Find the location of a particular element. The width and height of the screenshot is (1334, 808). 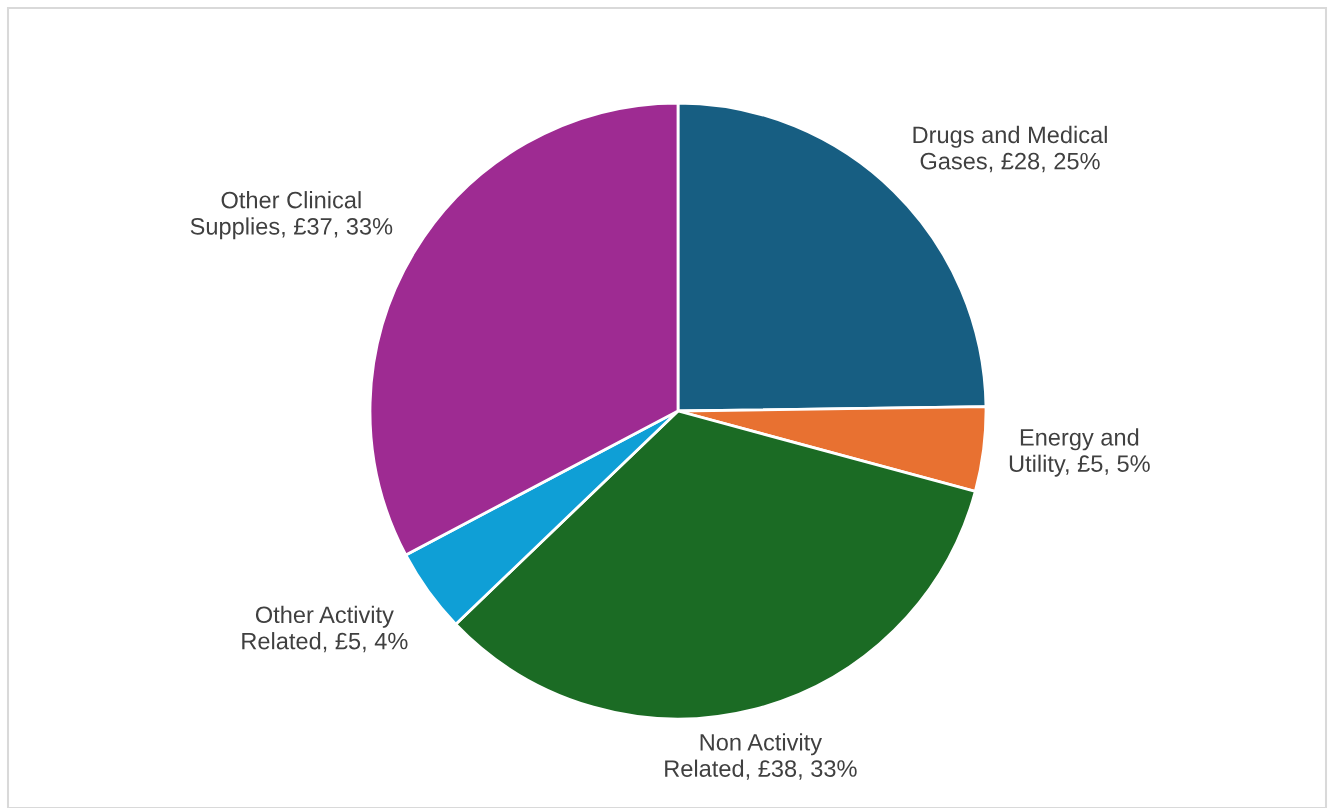

slice-label: Drugs and Medical Gases, £28, 25% is located at coordinates (1010, 149).